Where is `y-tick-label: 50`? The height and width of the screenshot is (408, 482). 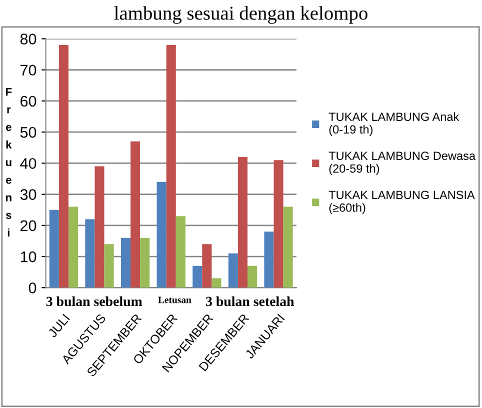
y-tick-label: 50 is located at coordinates (28, 132).